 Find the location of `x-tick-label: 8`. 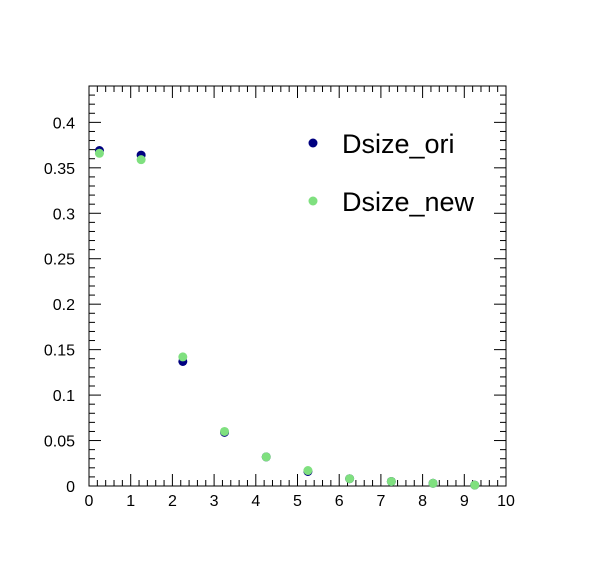

x-tick-label: 8 is located at coordinates (422, 501).